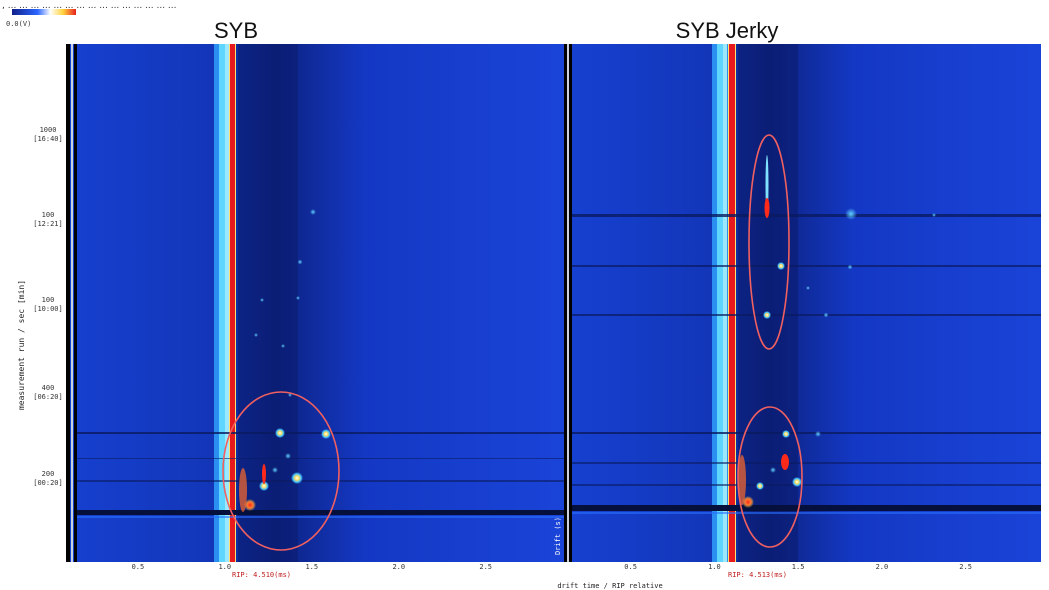 This screenshot has width=1049, height=590. I want to click on y-tick-4b: [06:20], so click(48, 397).